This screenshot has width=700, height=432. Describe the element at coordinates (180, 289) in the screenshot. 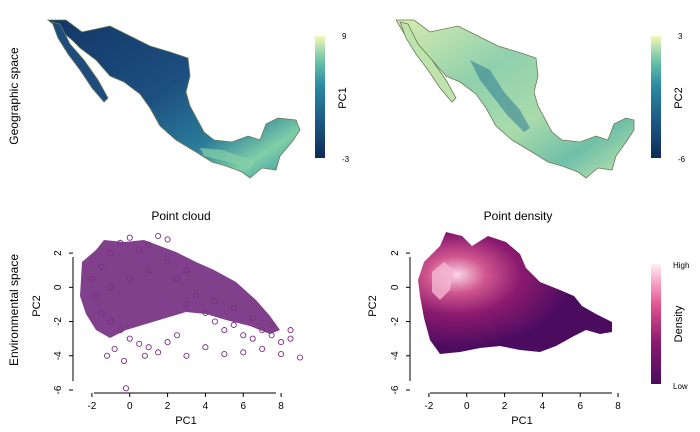

I see `scatter-density-fill` at that location.